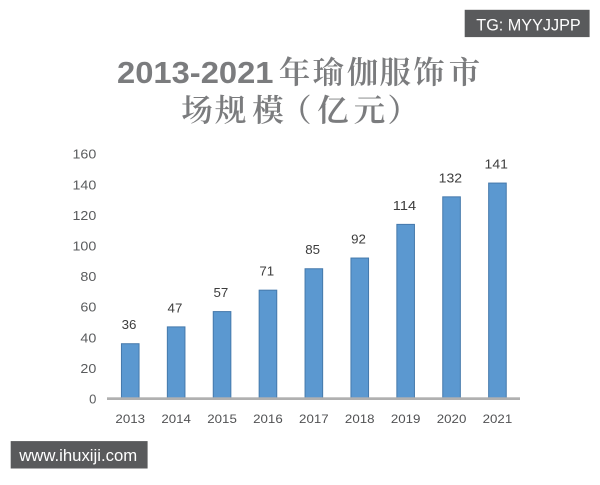 Image resolution: width=600 pixels, height=485 pixels. Describe the element at coordinates (77, 455) in the screenshot. I see `svg-text: www.ihuxiji.com` at that location.